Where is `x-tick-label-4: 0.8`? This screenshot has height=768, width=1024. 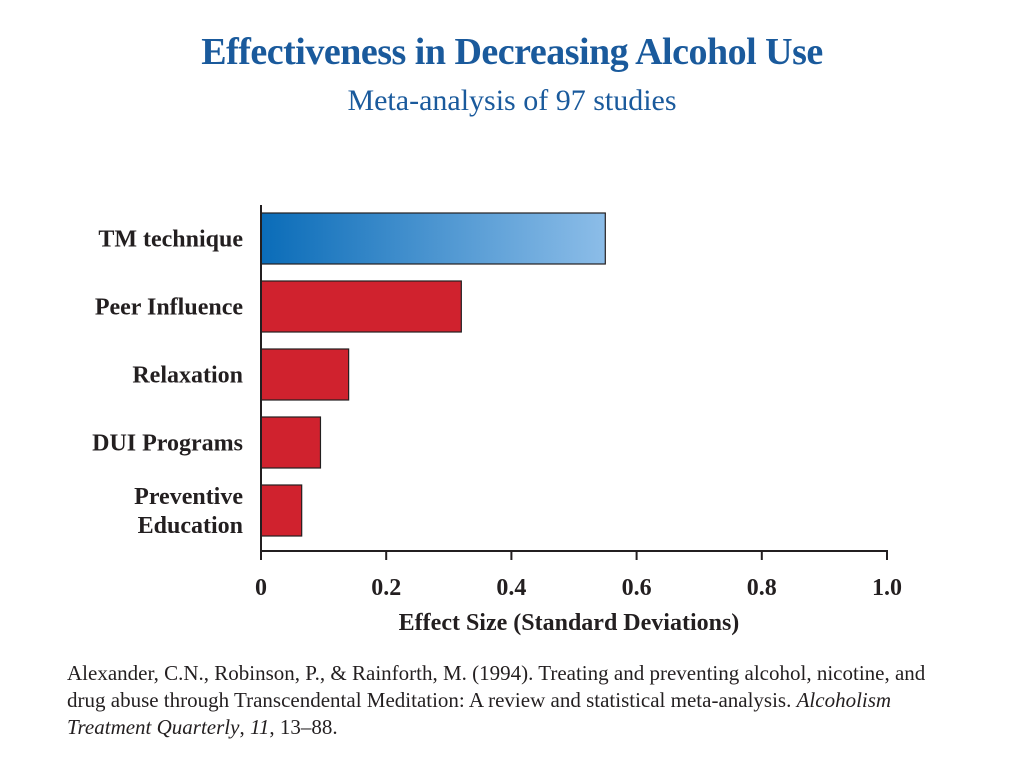 x-tick-label-4: 0.8 is located at coordinates (762, 588).